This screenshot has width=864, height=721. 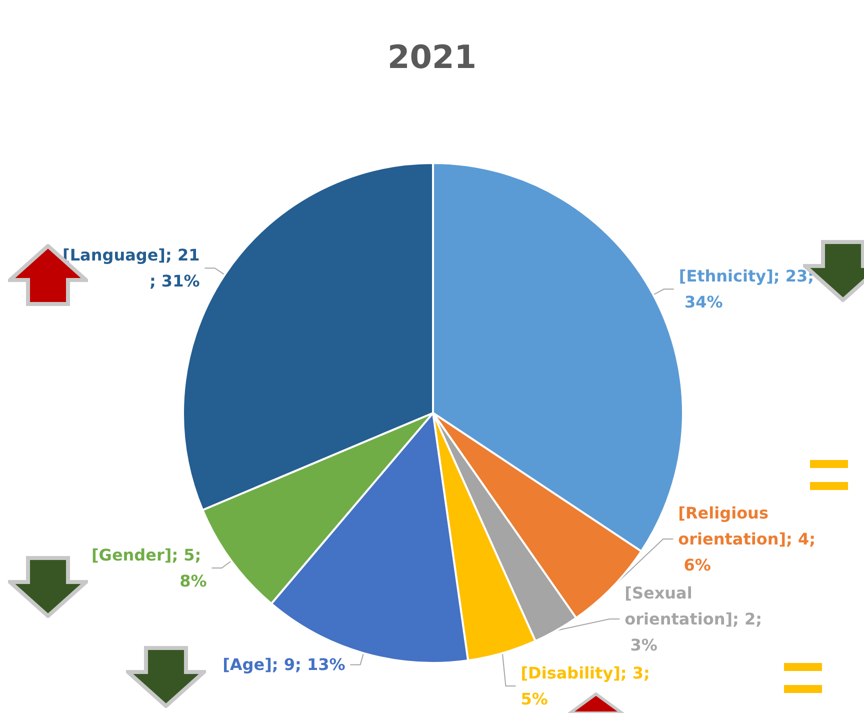 I want to click on slice-label: [Gender]; 5; 8%, so click(x=149, y=567).